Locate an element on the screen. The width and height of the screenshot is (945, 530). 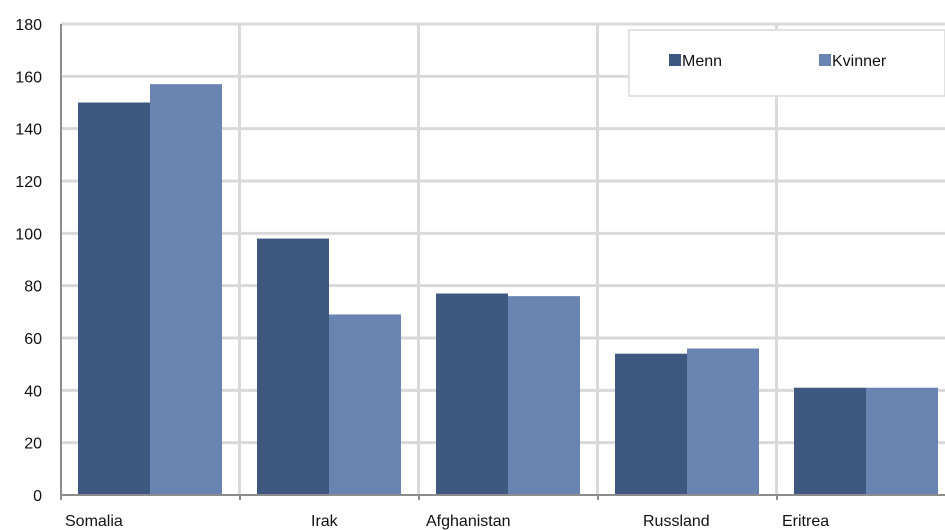
y-tick-label: 180 is located at coordinates (28, 25).